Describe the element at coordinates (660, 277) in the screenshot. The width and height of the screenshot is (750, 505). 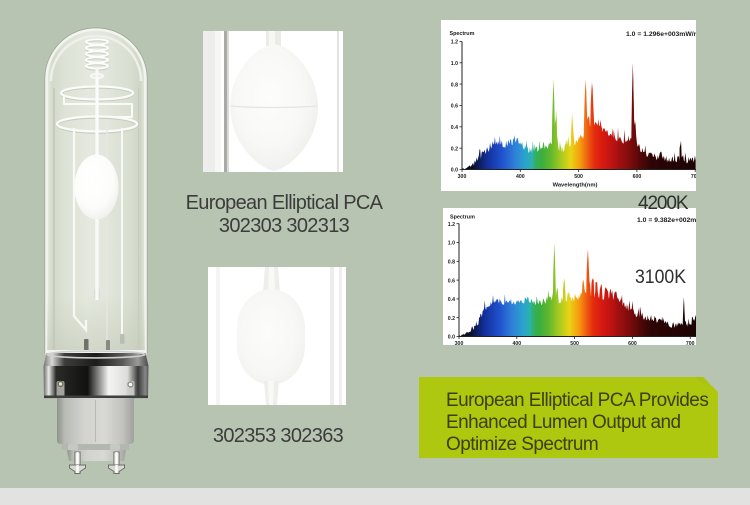
I see `svg-text: 3100K` at that location.